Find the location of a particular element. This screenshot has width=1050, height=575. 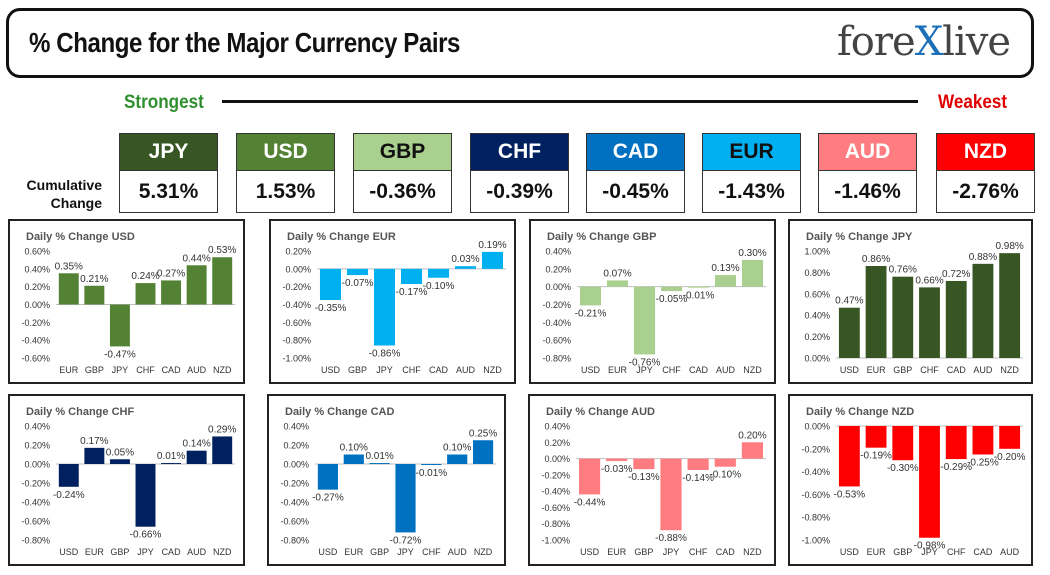

y-tick-label: -1.00% is located at coordinates (815, 541).